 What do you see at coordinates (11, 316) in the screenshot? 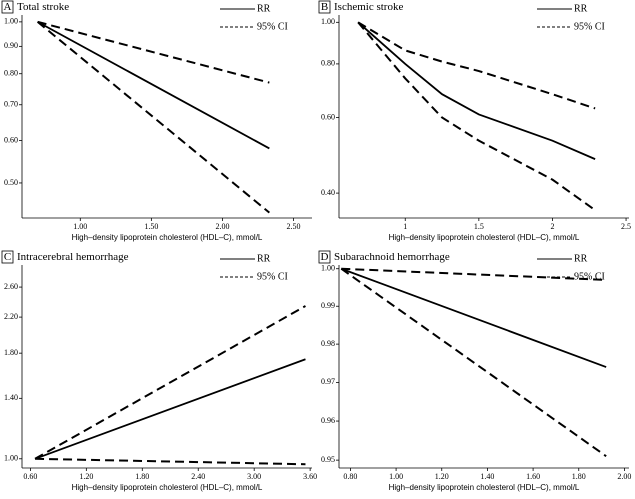
I see `y-tick-label: 2.20` at bounding box center [11, 316].